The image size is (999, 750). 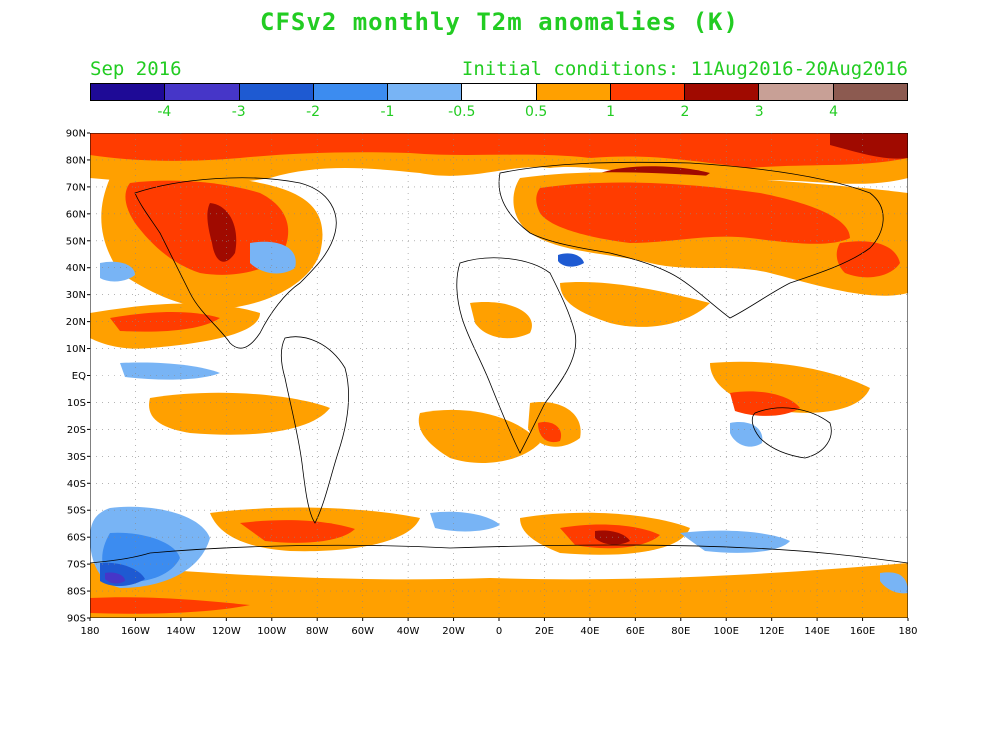 What do you see at coordinates (76, 538) in the screenshot?
I see `latitude-label: 60S` at bounding box center [76, 538].